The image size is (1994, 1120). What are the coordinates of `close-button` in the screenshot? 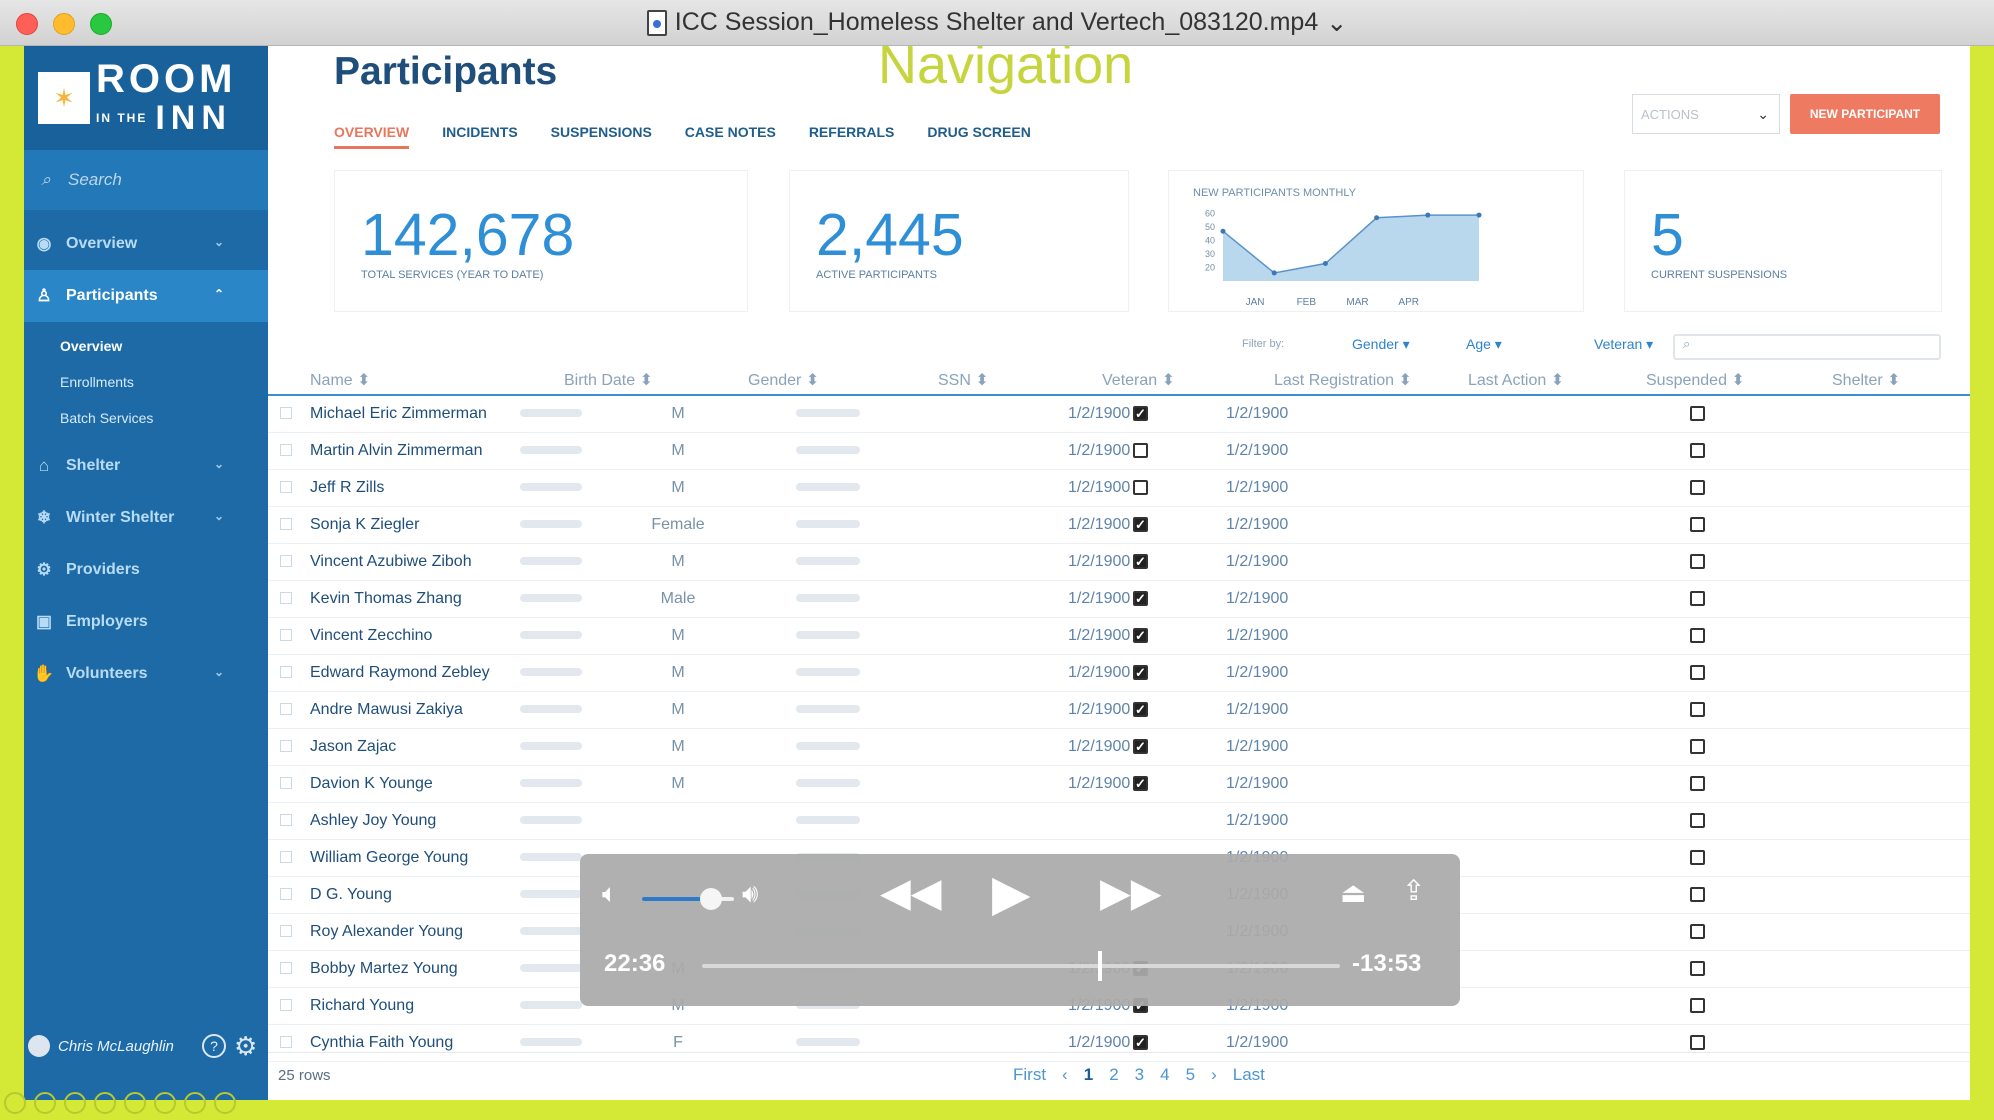 It's located at (27, 24).